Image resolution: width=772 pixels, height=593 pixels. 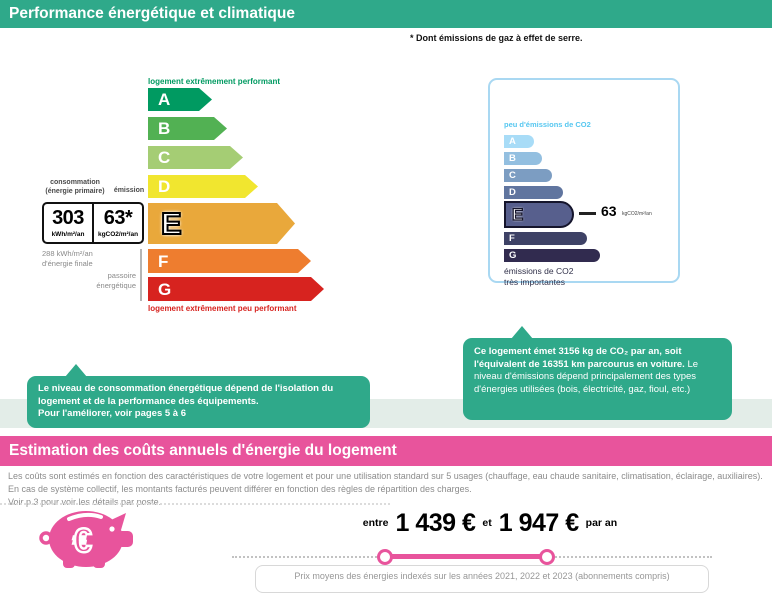 I want to click on co2-class-letter-D: D, so click(x=512, y=192).